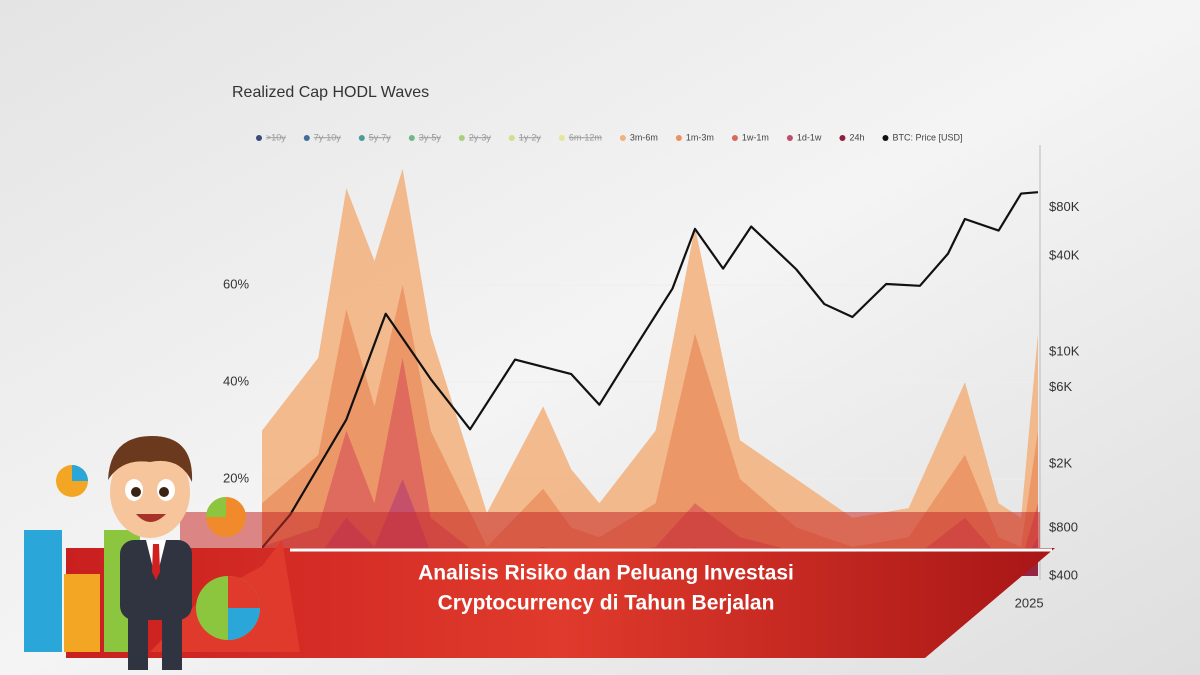 This screenshot has width=1200, height=675. What do you see at coordinates (150, 492) in the screenshot?
I see `character-head` at bounding box center [150, 492].